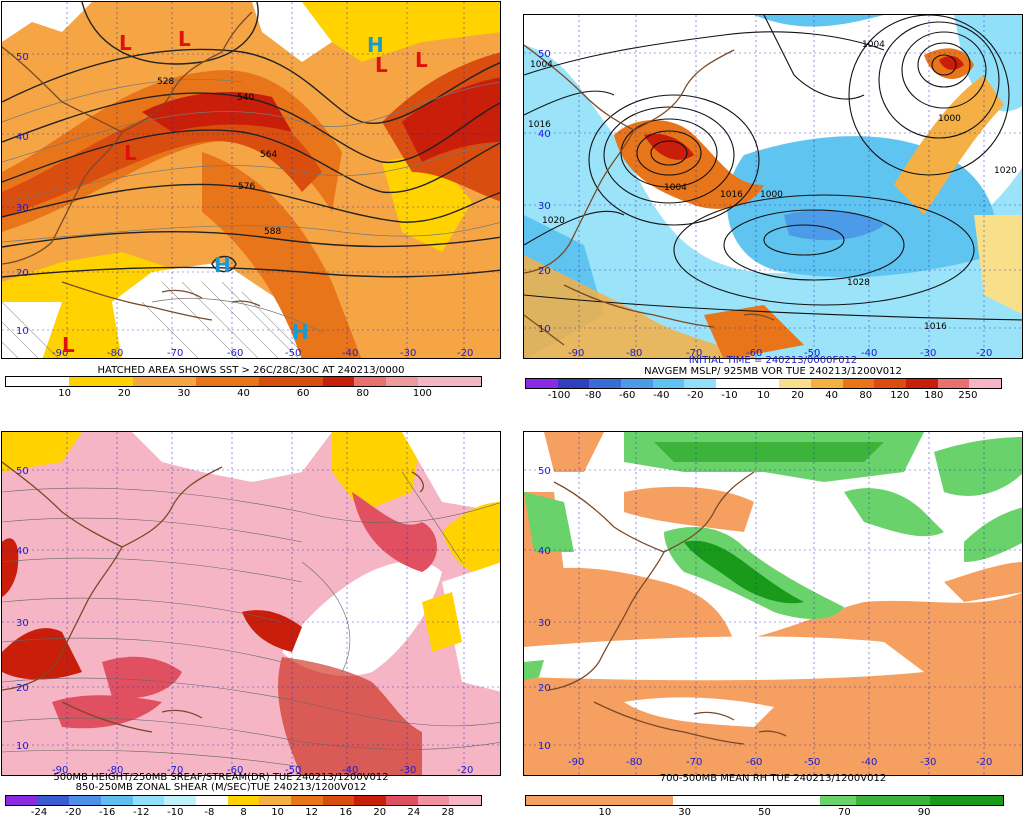 This screenshot has width=1024, height=819. I want to click on caption-line: INITIAL TIME = 240213/0000F012, so click(773, 360).